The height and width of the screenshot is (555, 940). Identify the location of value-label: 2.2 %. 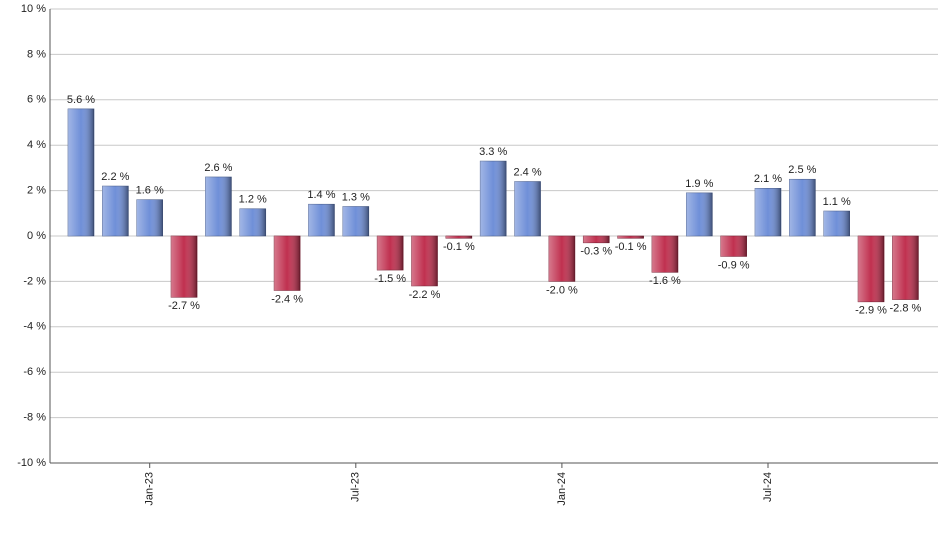
(115, 177).